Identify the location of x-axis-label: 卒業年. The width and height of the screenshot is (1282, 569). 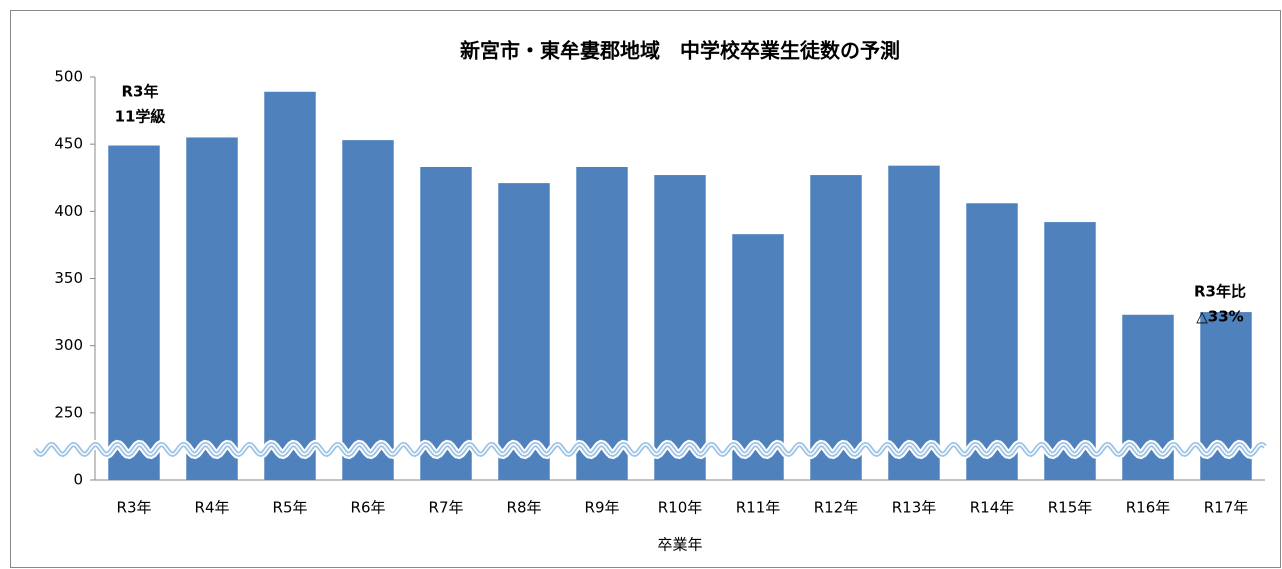
(679, 545).